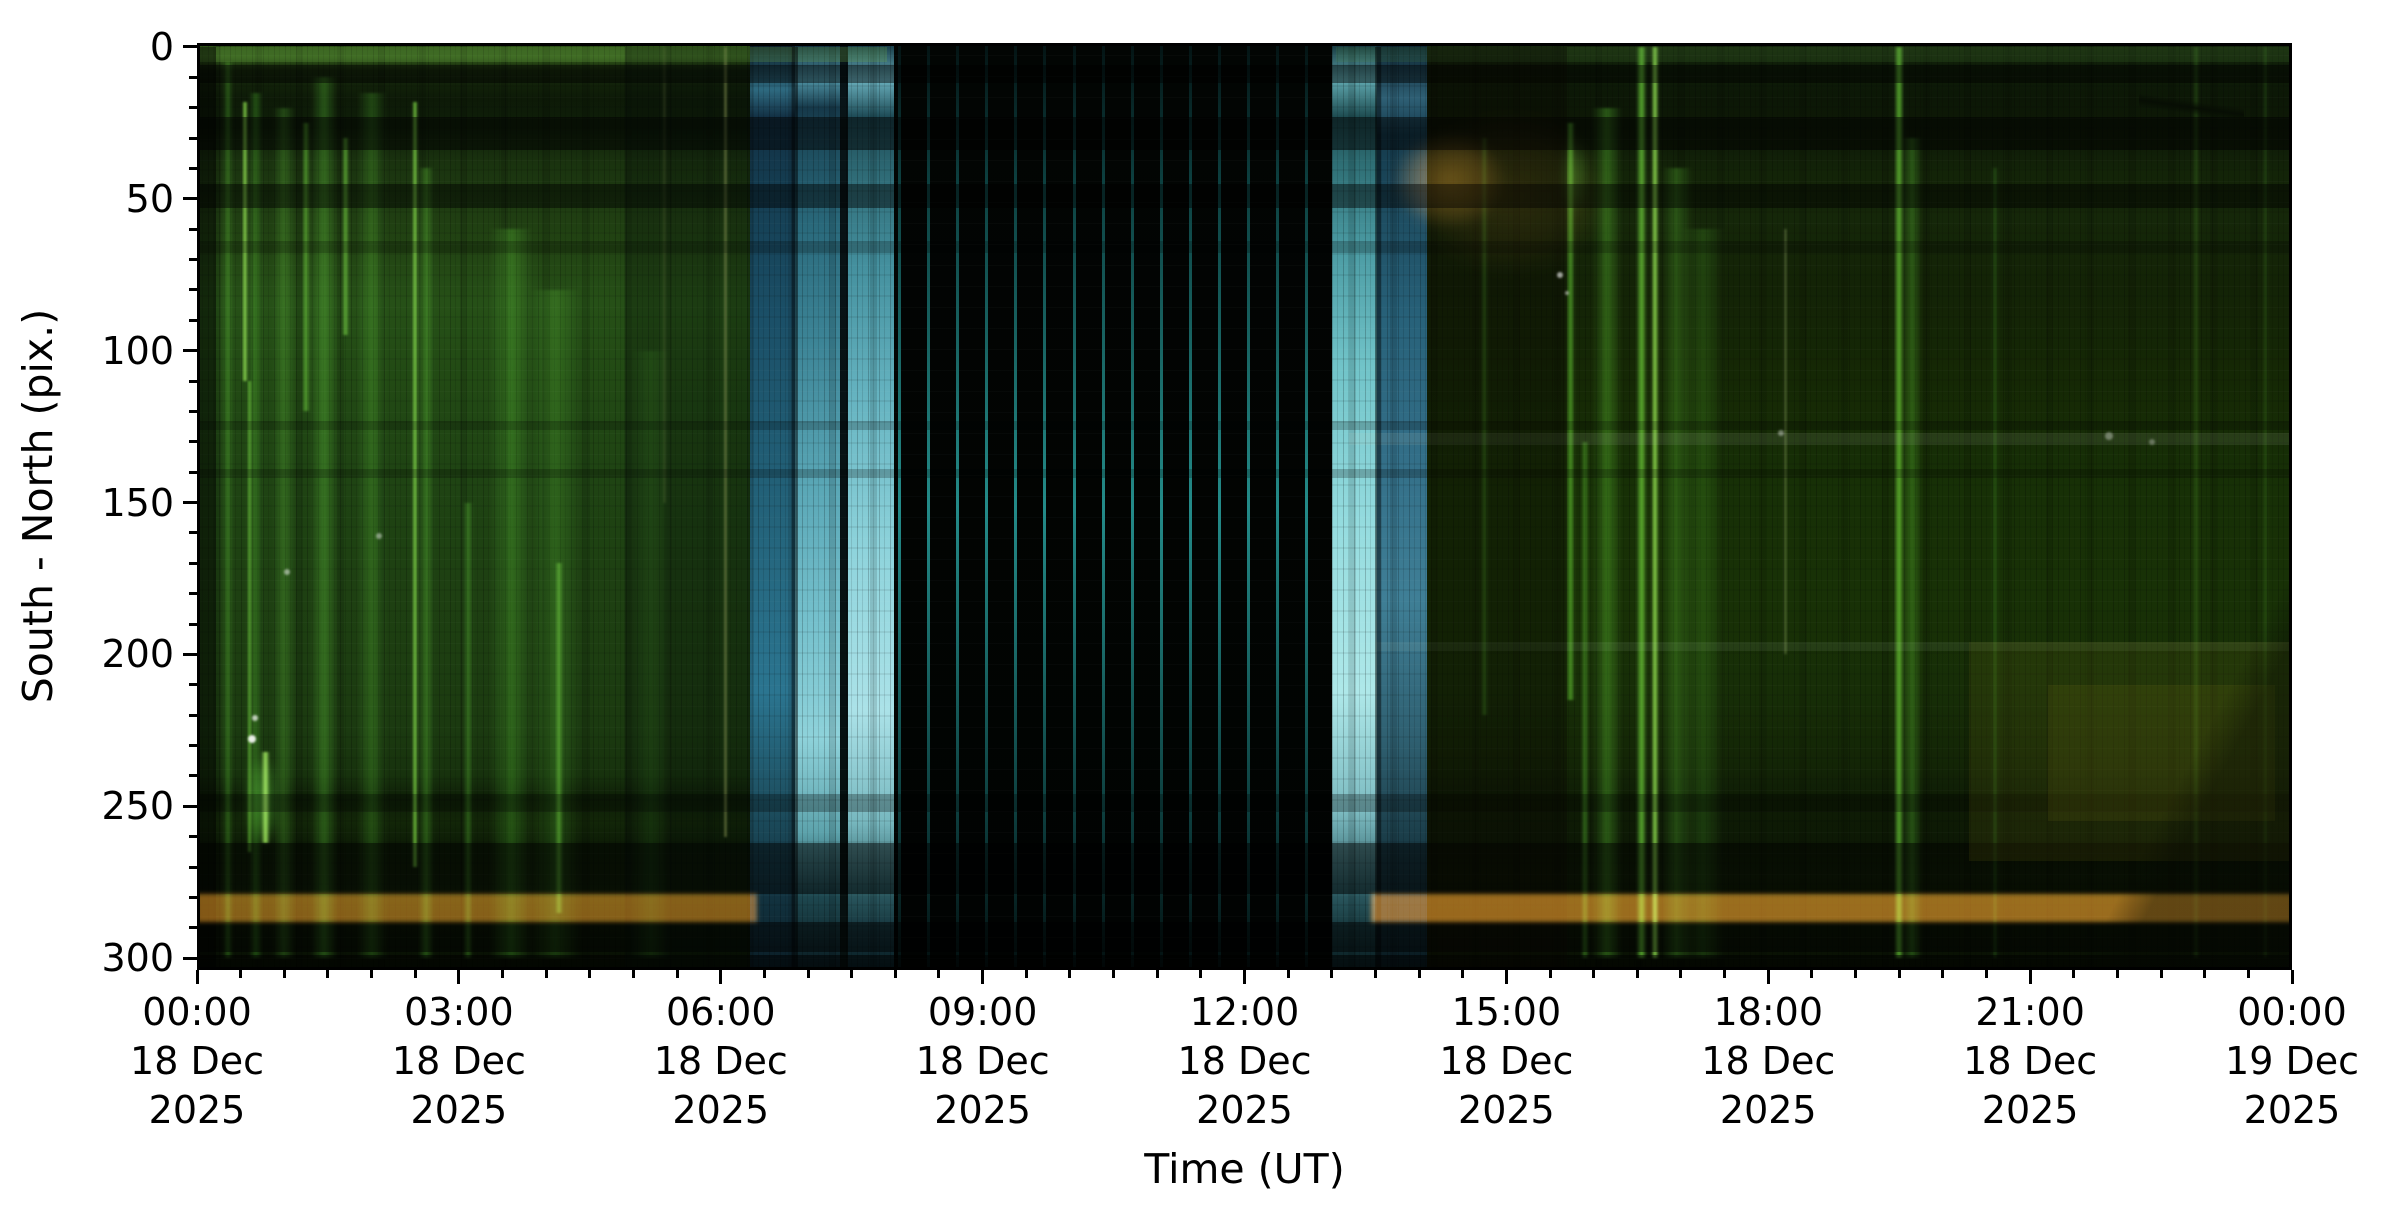 Image resolution: width=2393 pixels, height=1227 pixels. I want to click on diagonal-feature, so click(2191, 108).